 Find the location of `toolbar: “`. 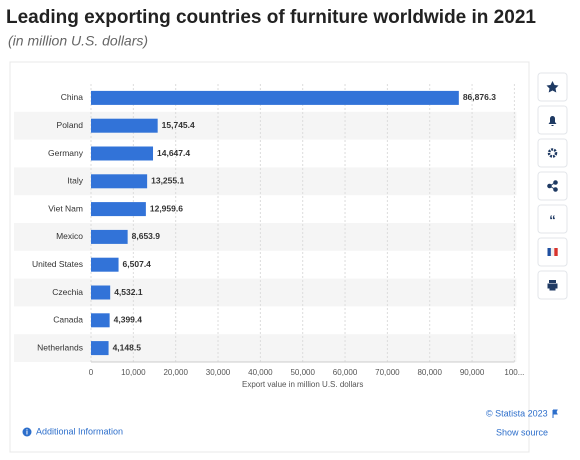

toolbar: “ is located at coordinates (552, 186).